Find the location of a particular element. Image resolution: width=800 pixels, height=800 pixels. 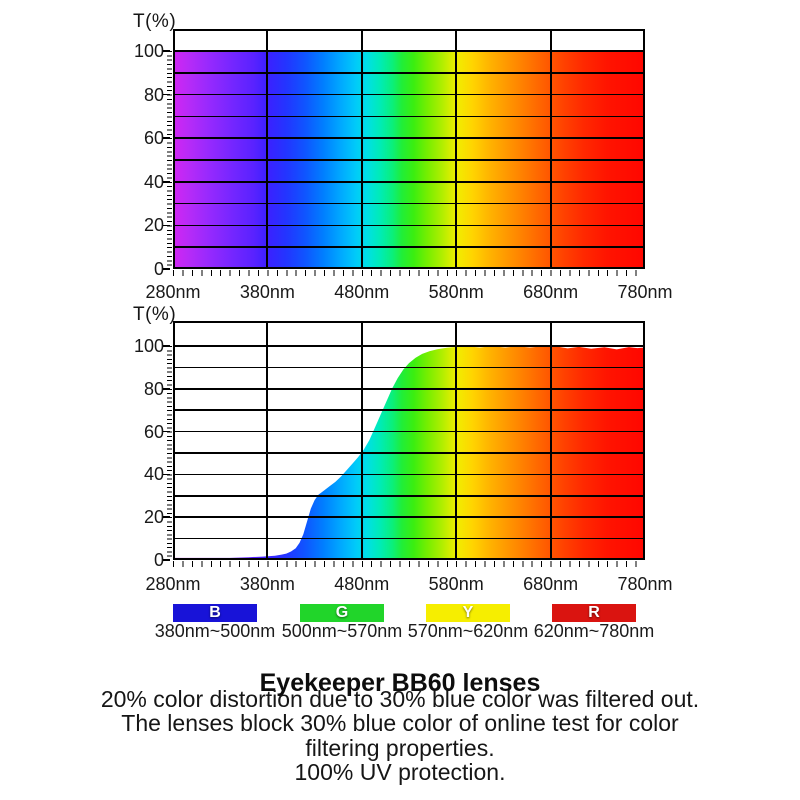

legend-letter-b: B is located at coordinates (215, 612).